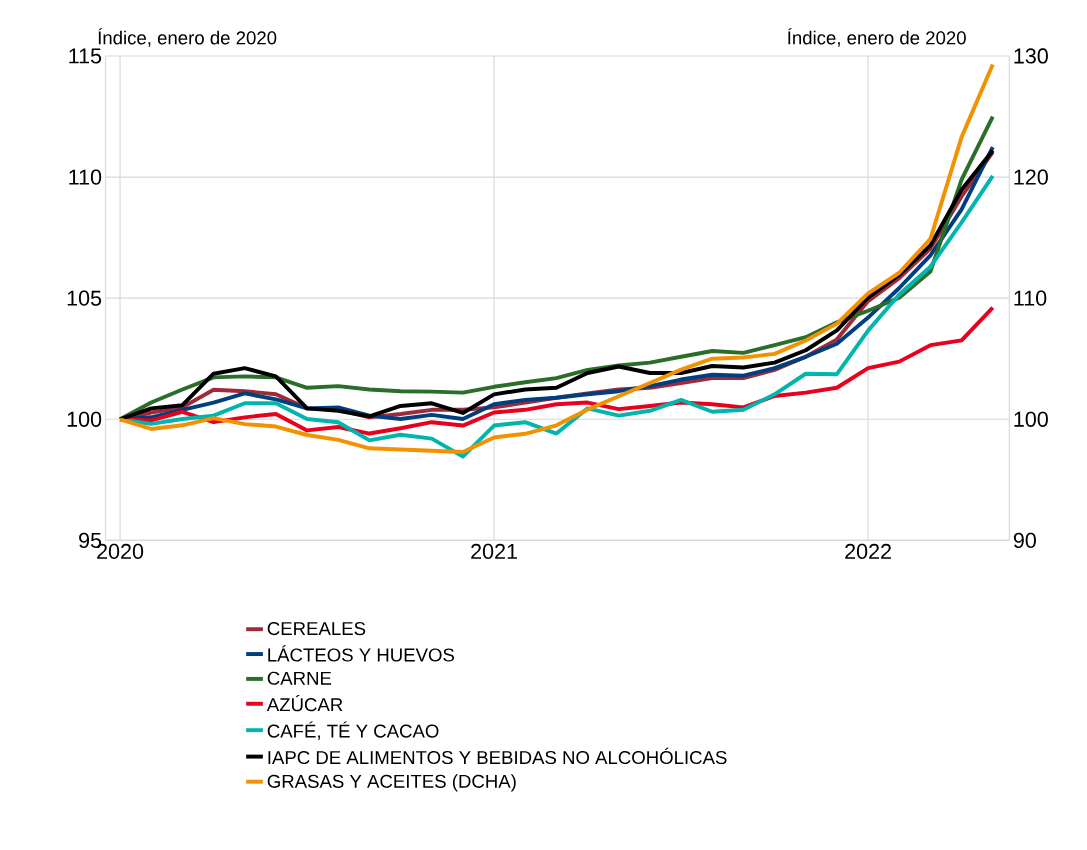  Describe the element at coordinates (494, 551) in the screenshot. I see `x-tick-label: 2021` at that location.